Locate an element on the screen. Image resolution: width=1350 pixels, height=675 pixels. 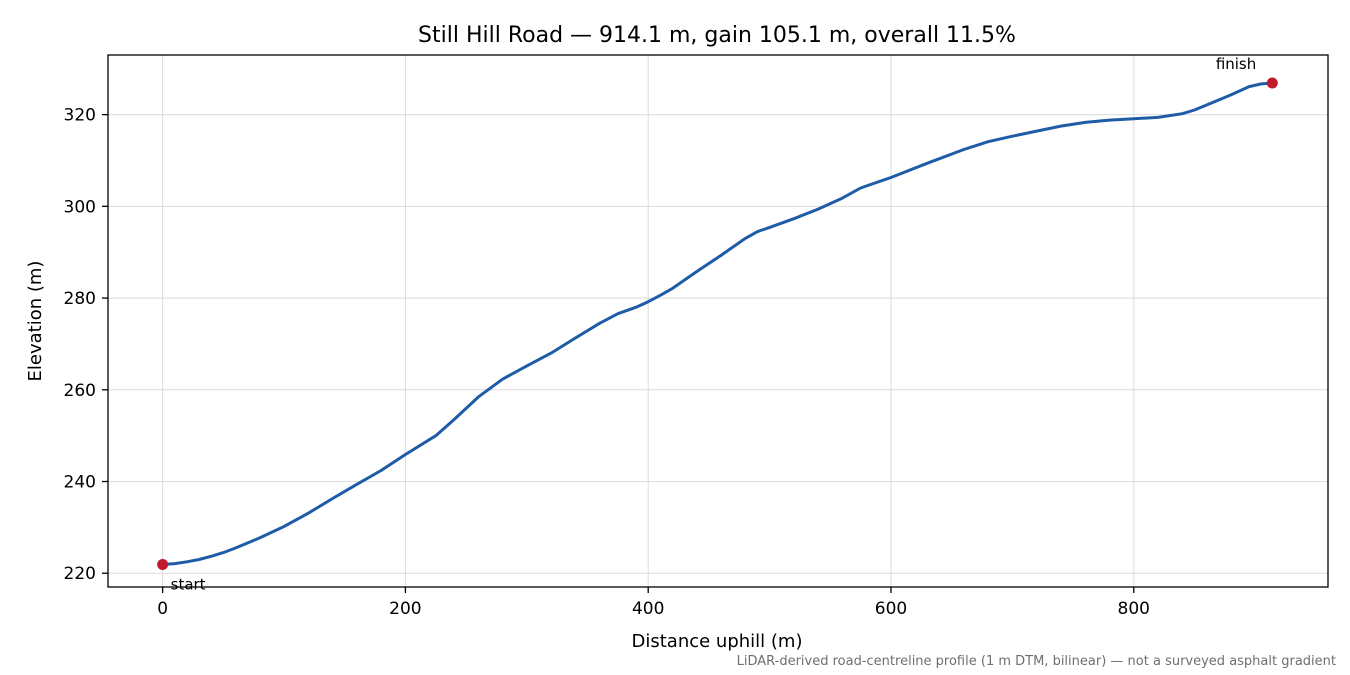
start-label: start is located at coordinates (188, 585).